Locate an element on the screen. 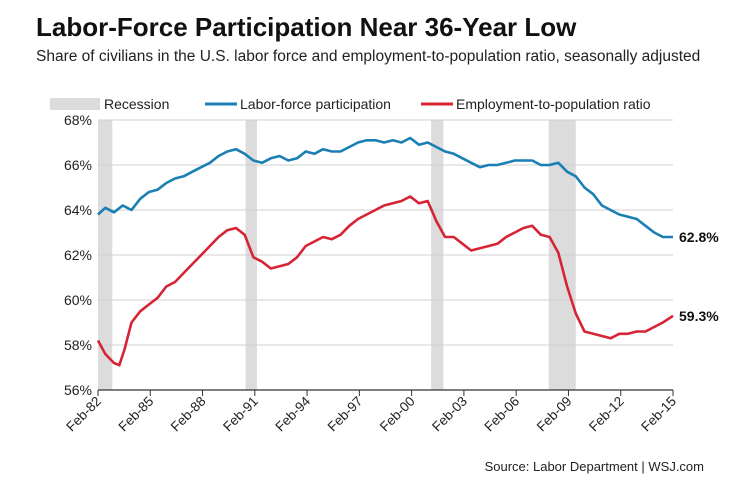 This screenshot has width=750, height=494. y-tick-label: 68% is located at coordinates (78, 120).